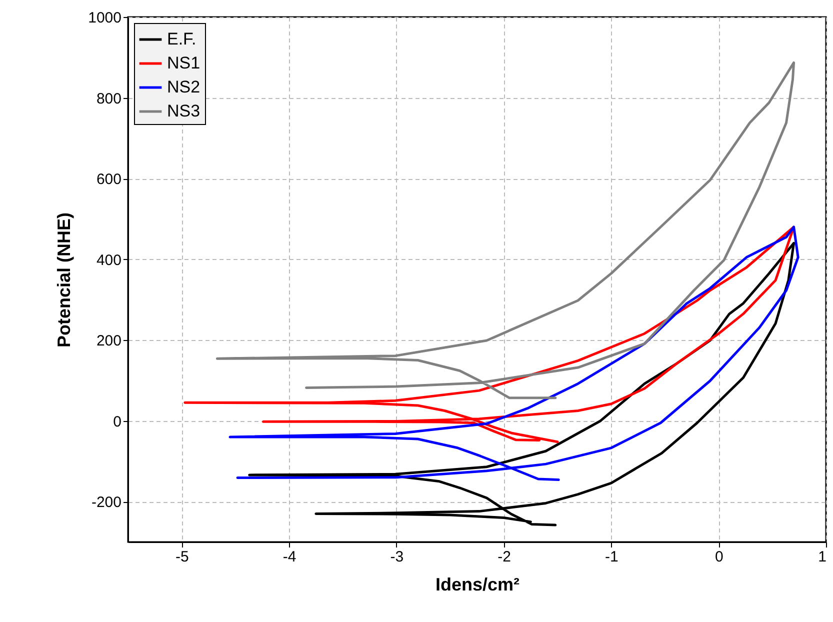 Image resolution: width=833 pixels, height=622 pixels. Describe the element at coordinates (183, 87) in the screenshot. I see `legend-label: NS2` at that location.